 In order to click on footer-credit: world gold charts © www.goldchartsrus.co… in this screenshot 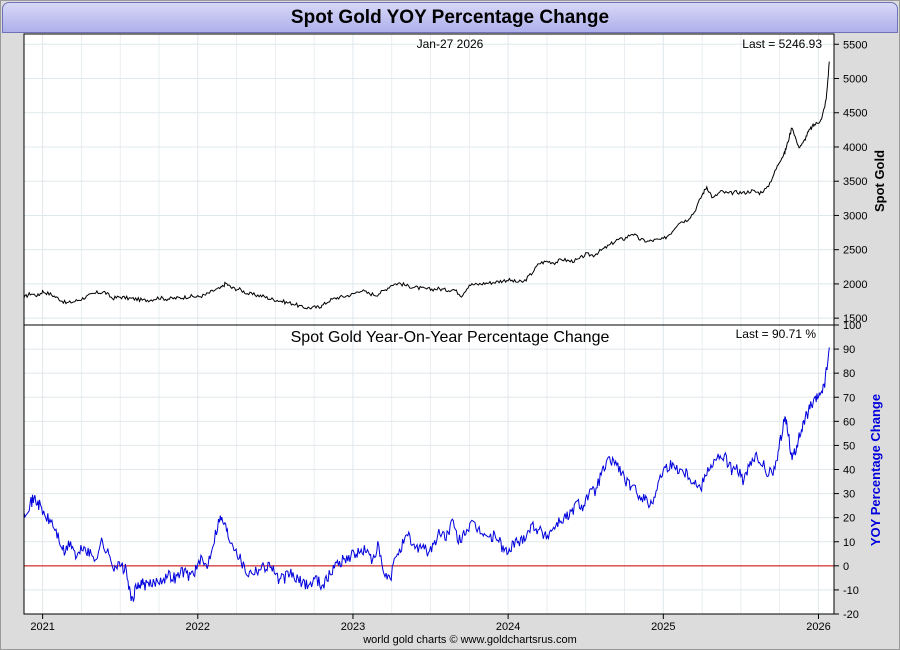, I will do `click(469, 640)`.